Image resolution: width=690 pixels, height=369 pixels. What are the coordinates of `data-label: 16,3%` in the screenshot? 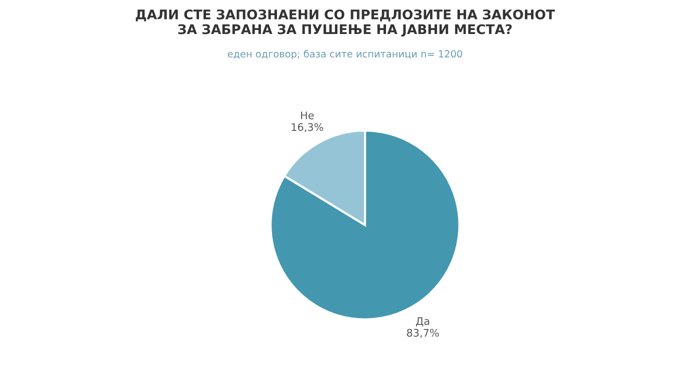 It's located at (308, 127).